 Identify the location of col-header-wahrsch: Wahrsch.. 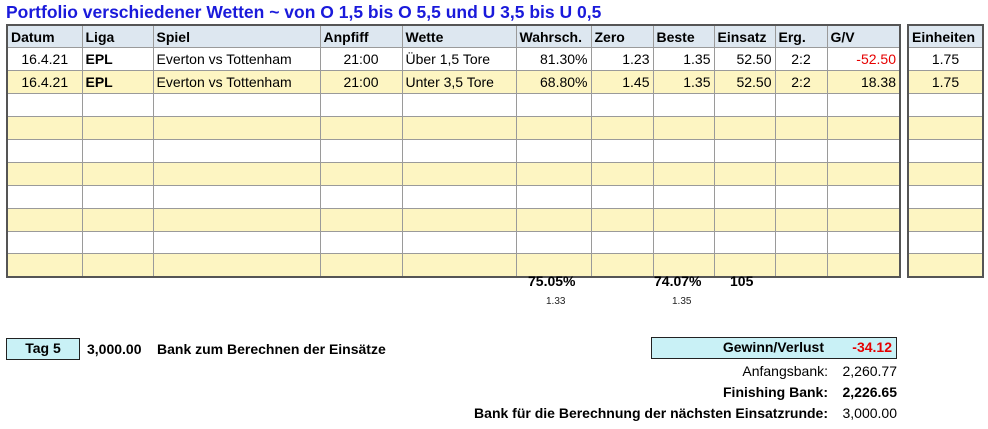
(553, 36).